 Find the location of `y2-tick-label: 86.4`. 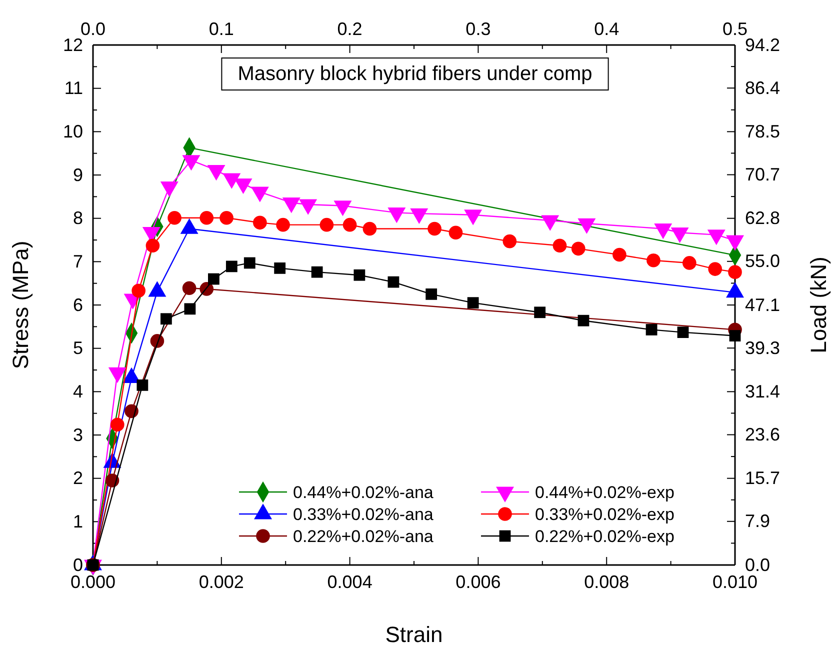

y2-tick-label: 86.4 is located at coordinates (762, 88).